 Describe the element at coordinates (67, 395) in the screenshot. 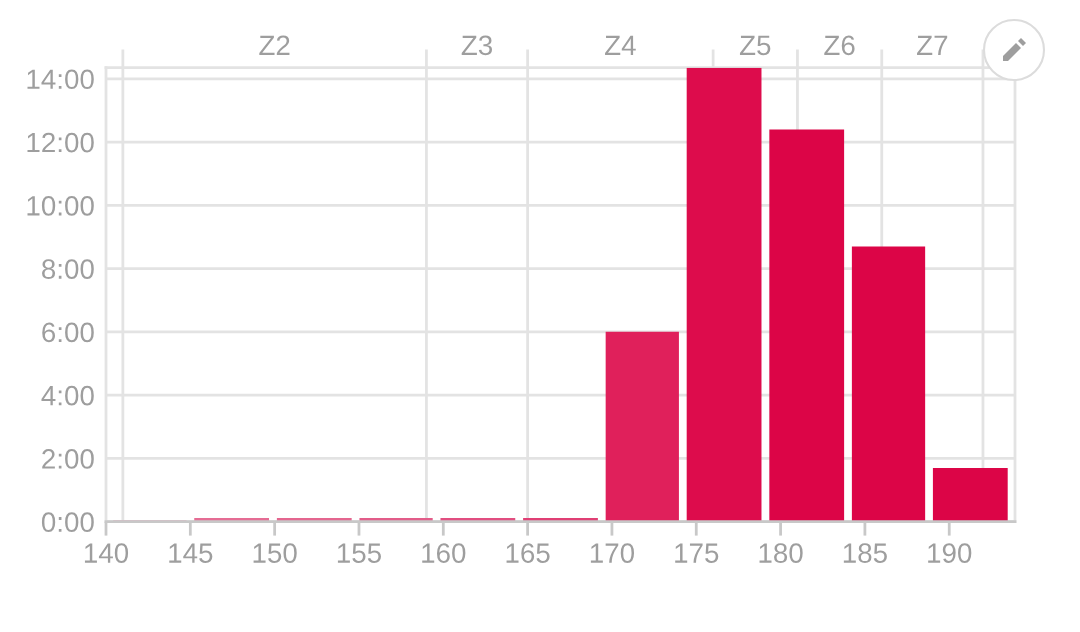

I see `y-tick-label: 4:00` at that location.